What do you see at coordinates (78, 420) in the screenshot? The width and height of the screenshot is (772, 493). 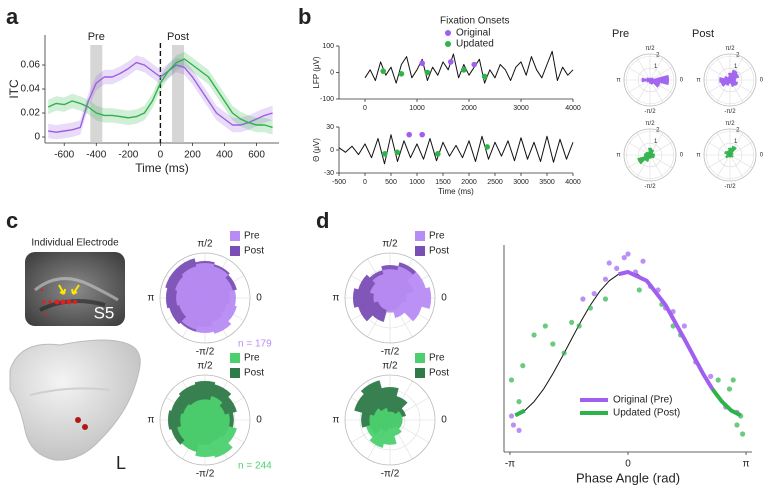 I see `electrode` at bounding box center [78, 420].